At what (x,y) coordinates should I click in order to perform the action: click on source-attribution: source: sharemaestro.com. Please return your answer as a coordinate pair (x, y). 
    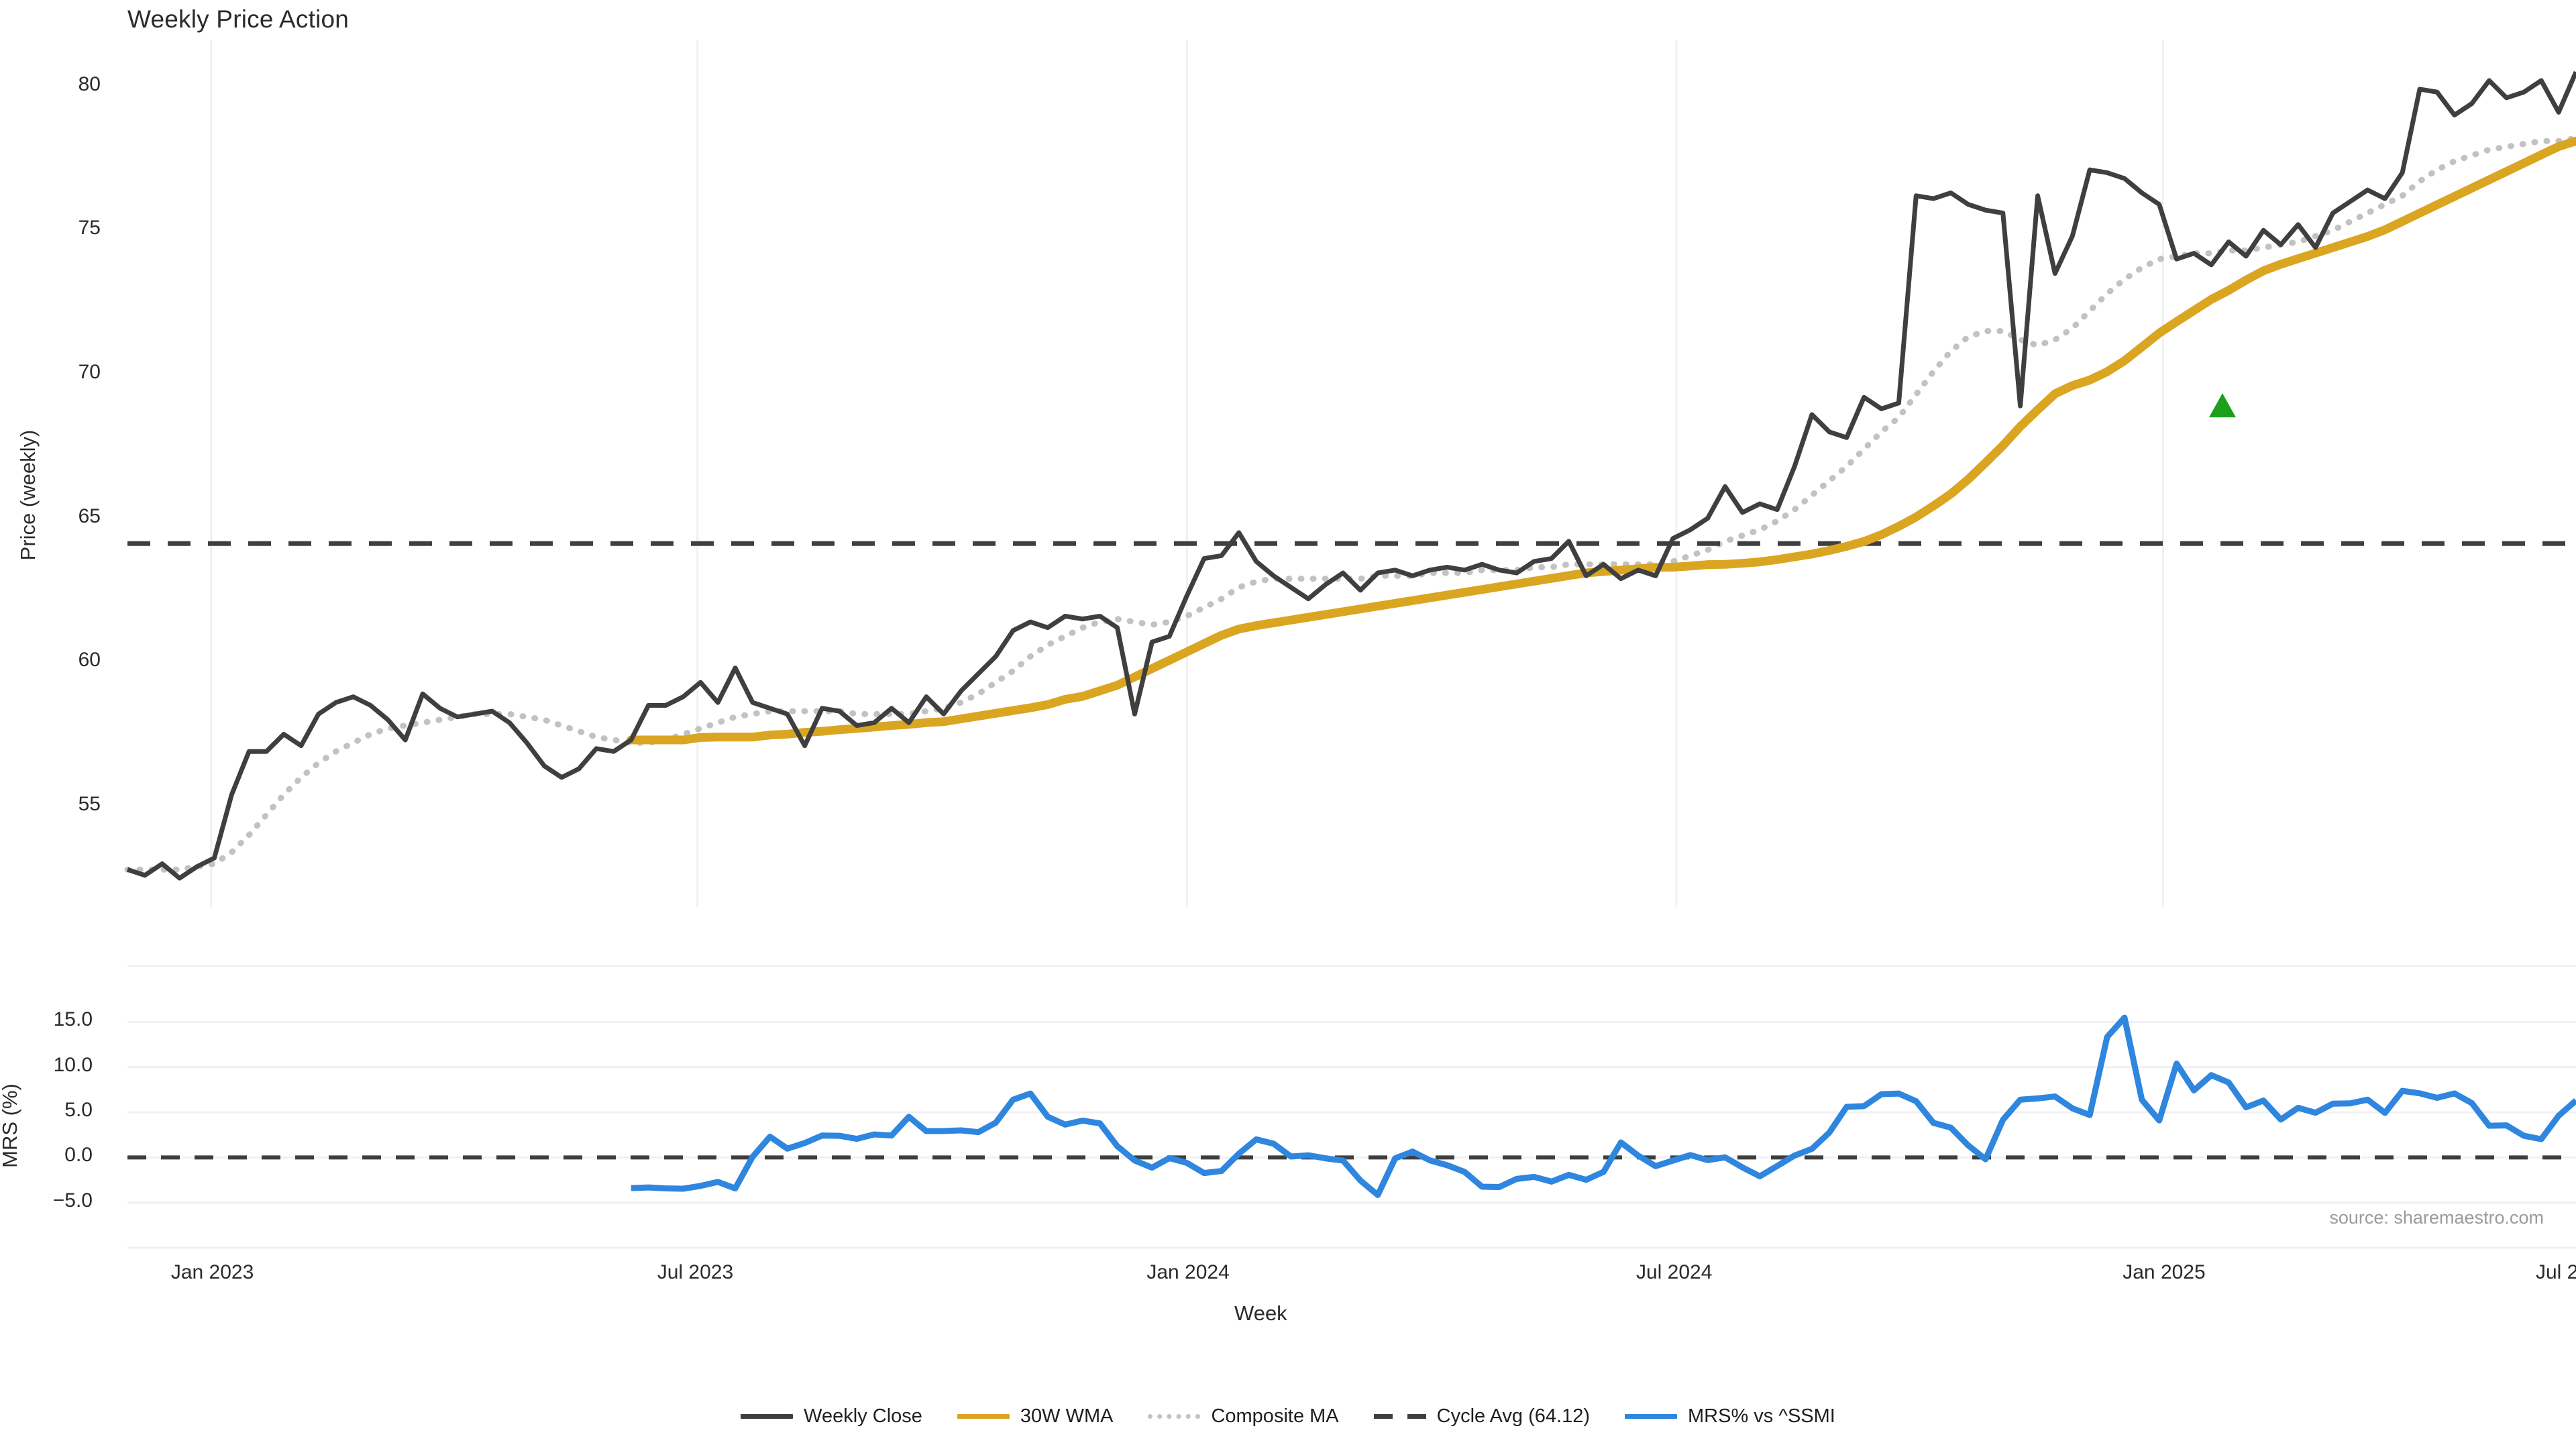
    Looking at the image, I should click on (2436, 1218).